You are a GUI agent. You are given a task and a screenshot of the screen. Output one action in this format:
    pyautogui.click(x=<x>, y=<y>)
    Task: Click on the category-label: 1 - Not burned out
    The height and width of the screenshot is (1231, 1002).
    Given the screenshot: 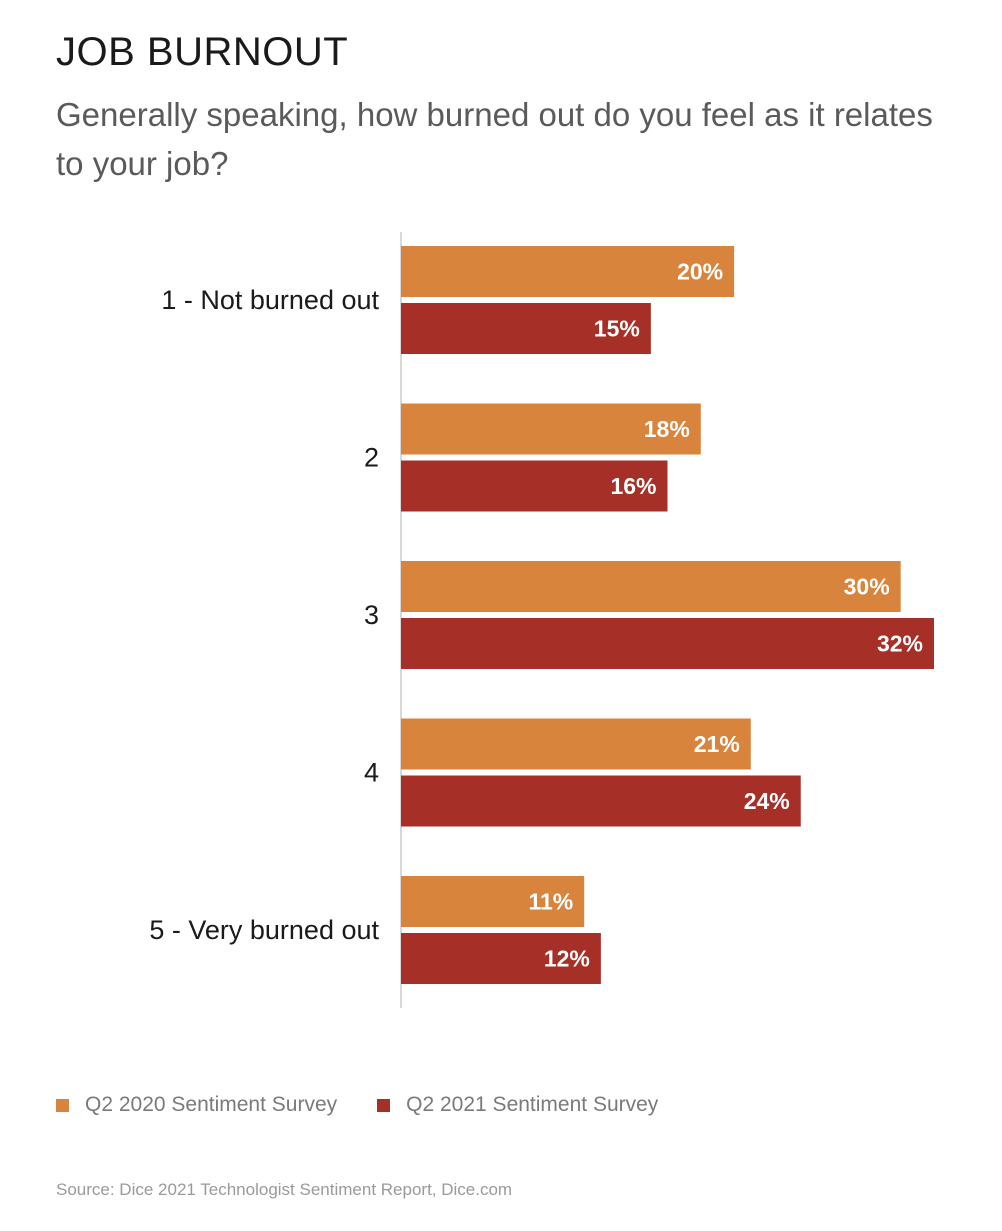 What is the action you would take?
    pyautogui.click(x=270, y=300)
    